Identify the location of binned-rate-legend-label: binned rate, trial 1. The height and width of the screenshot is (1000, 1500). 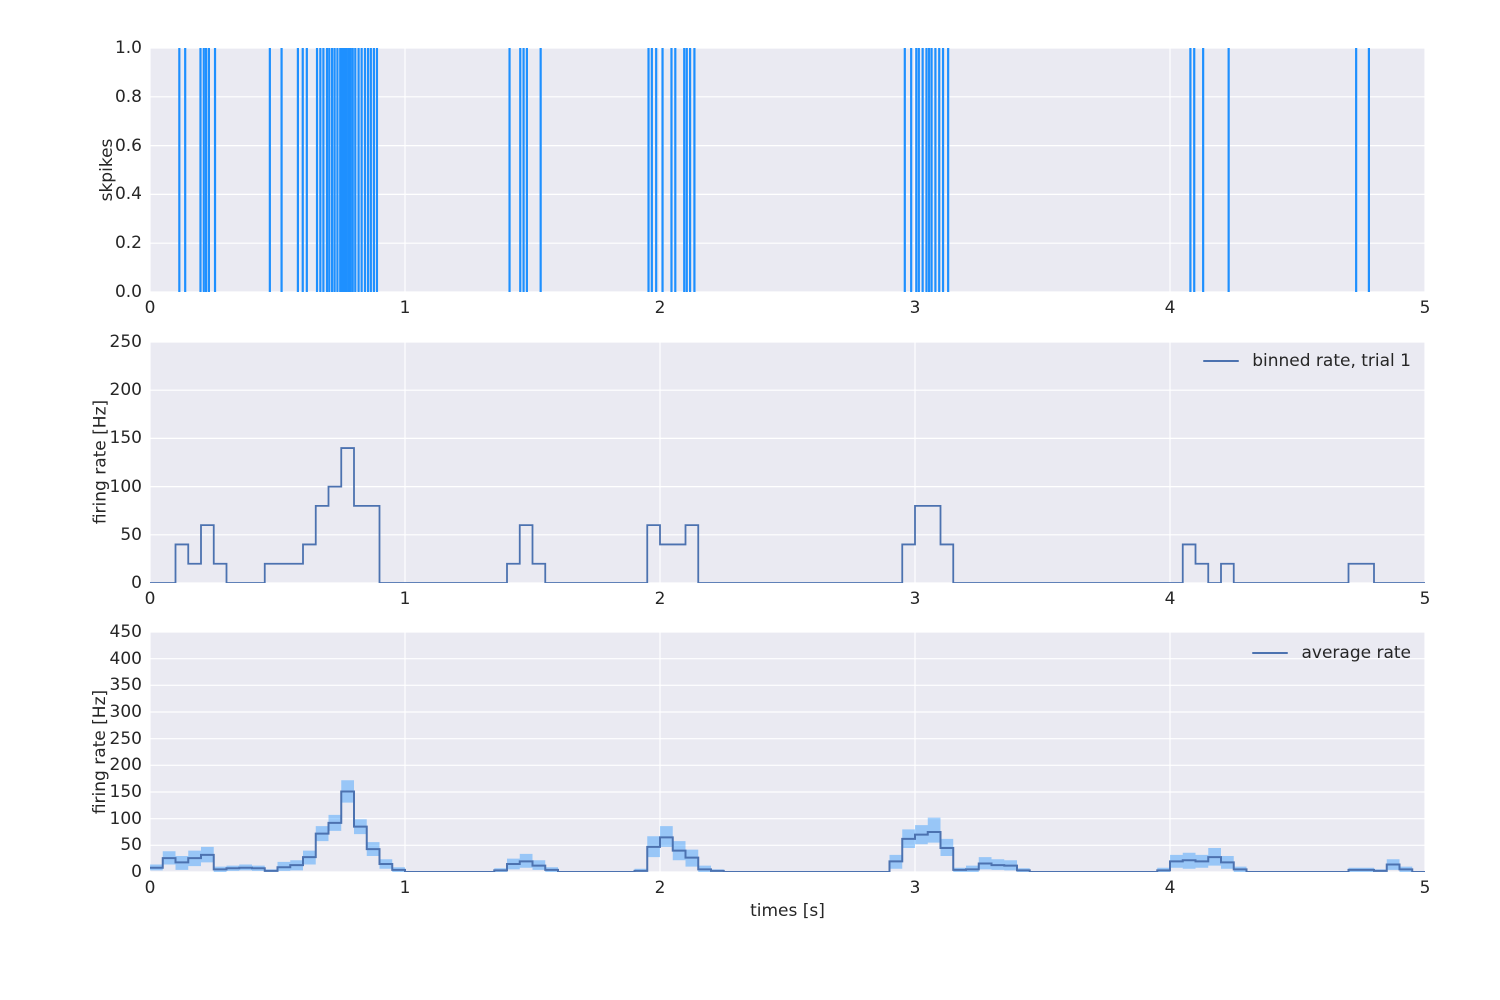
(1331, 361).